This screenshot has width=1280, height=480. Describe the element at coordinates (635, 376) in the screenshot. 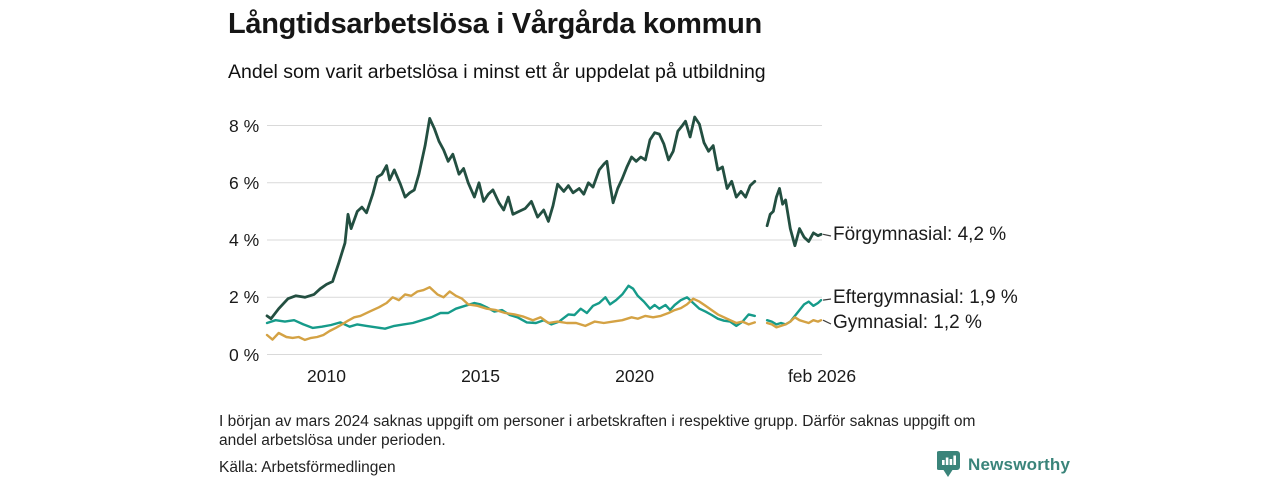

I see `x-tick-label: 2020` at that location.